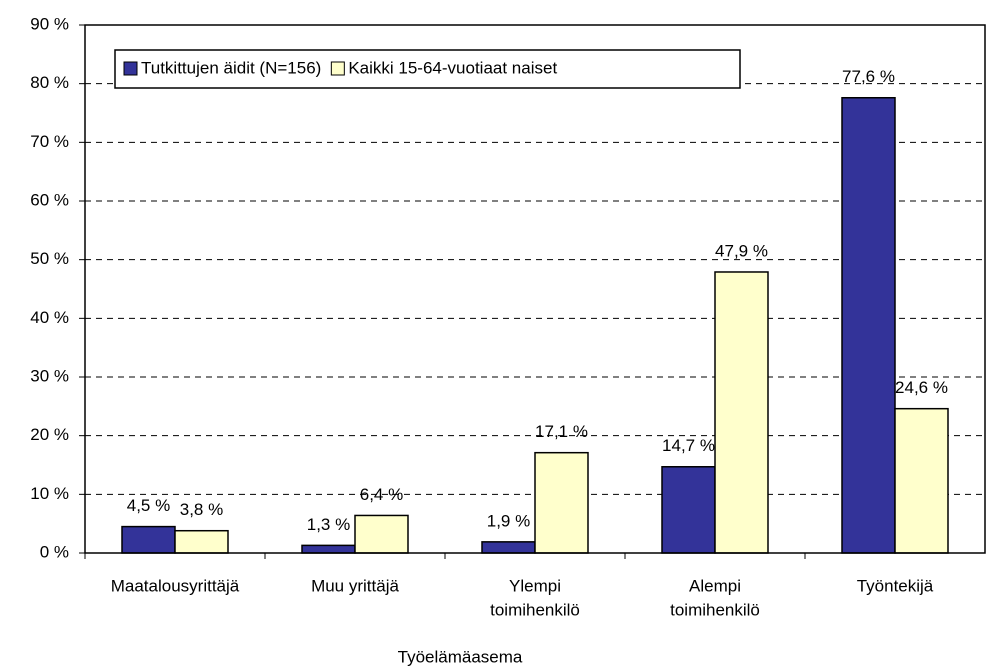 The height and width of the screenshot is (670, 989). Describe the element at coordinates (452, 67) in the screenshot. I see `legend-label: Kaikki 15-64-vuotiaat naiset` at that location.